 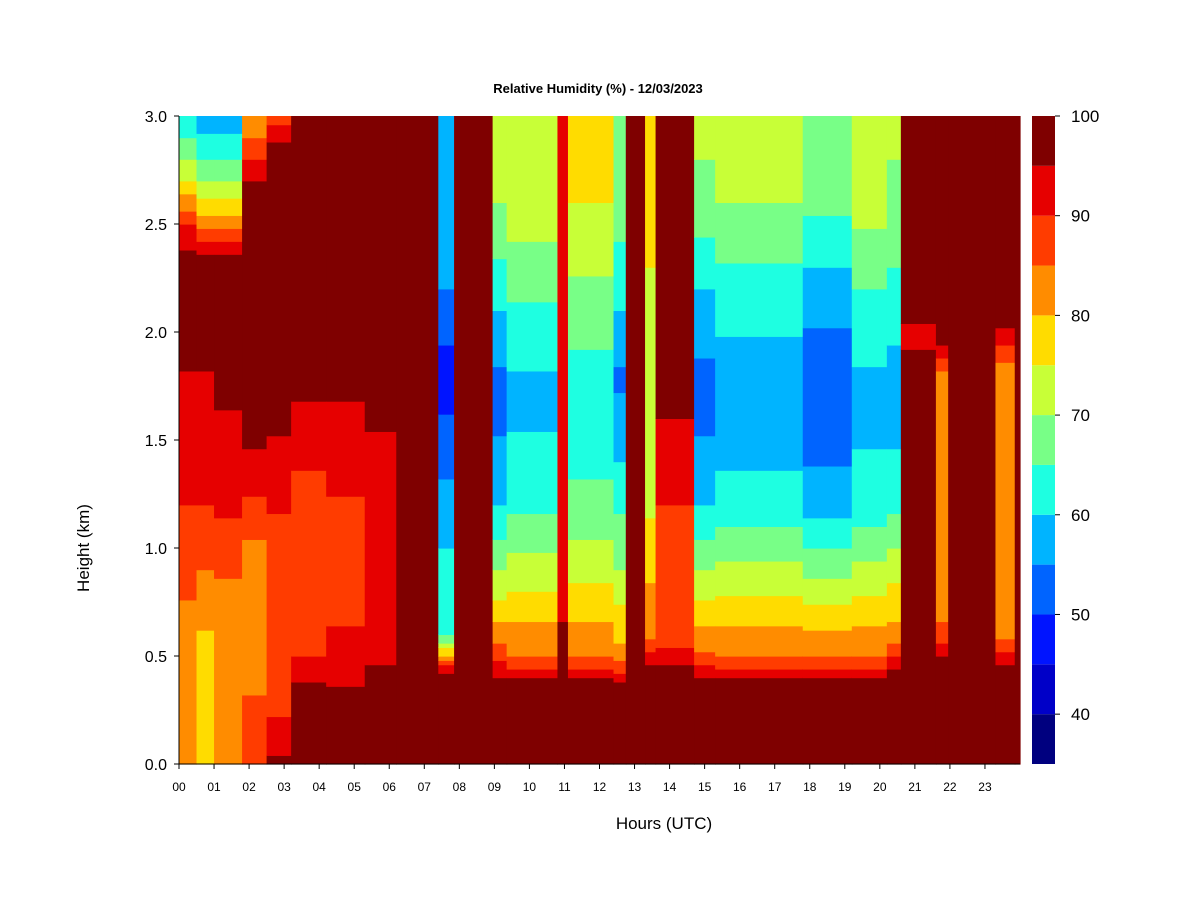 What do you see at coordinates (390, 787) in the screenshot?
I see `x-tick-label: 06` at bounding box center [390, 787].